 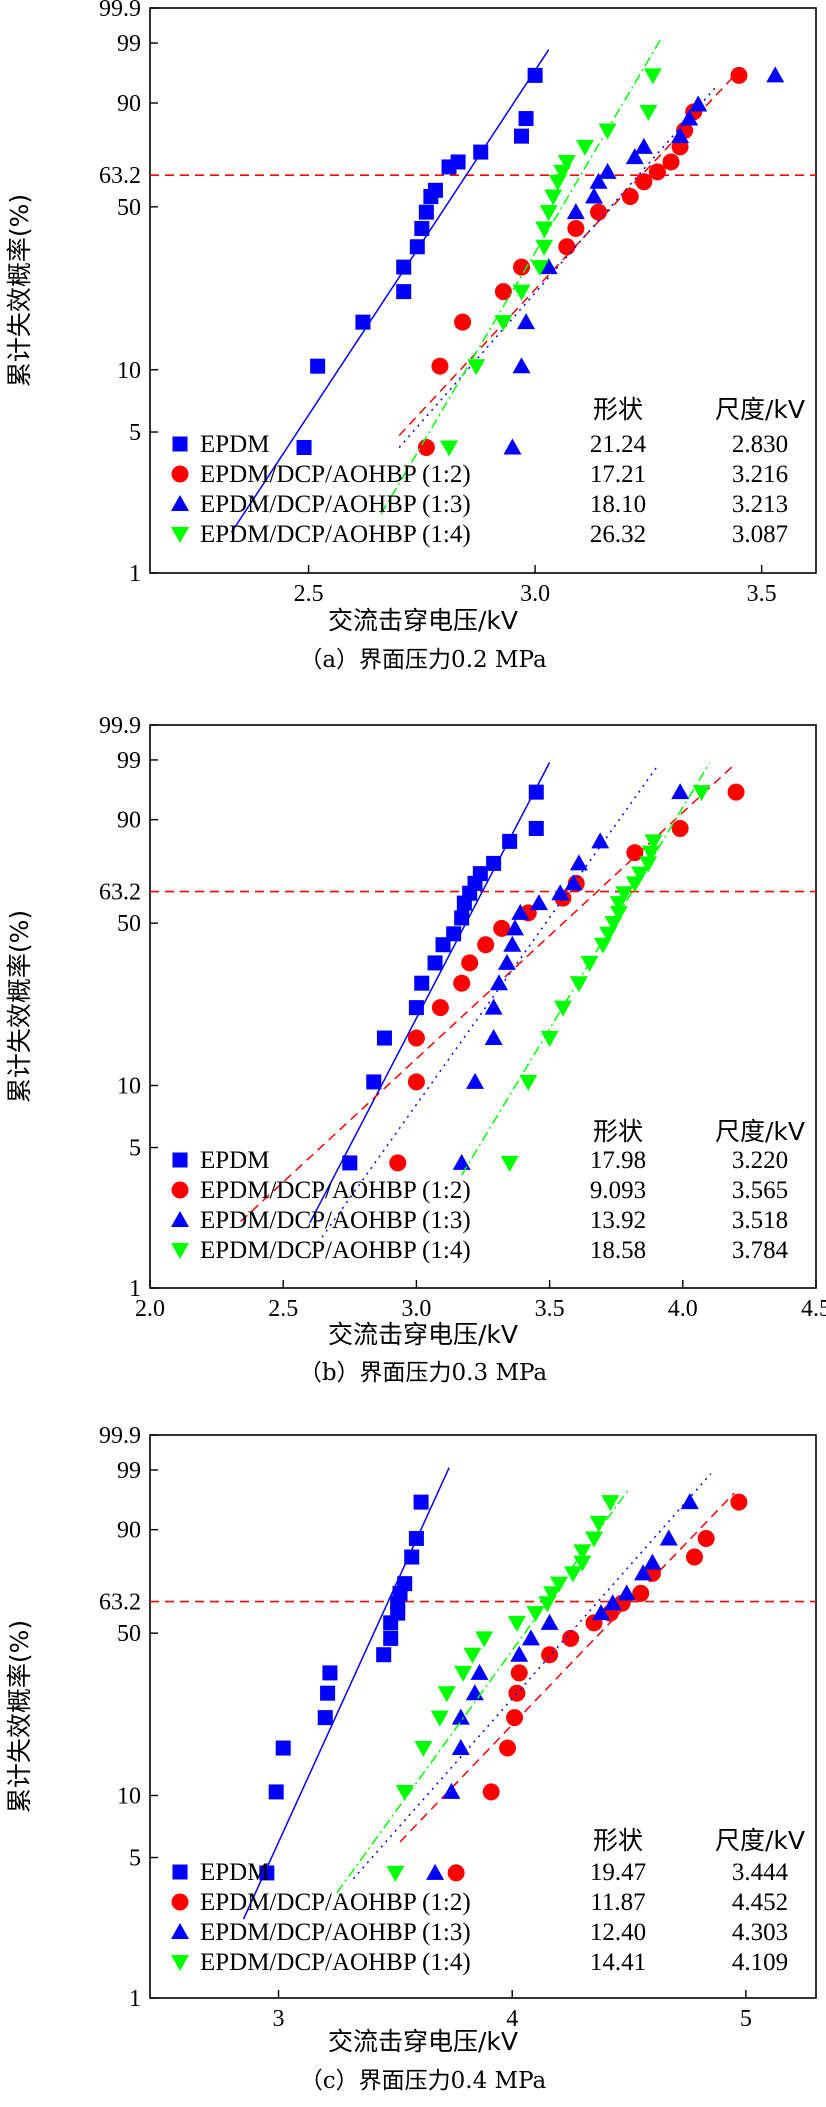 What do you see at coordinates (423, 660) in the screenshot?
I see `figure-caption: （a）界面压力0.2 MPa` at bounding box center [423, 660].